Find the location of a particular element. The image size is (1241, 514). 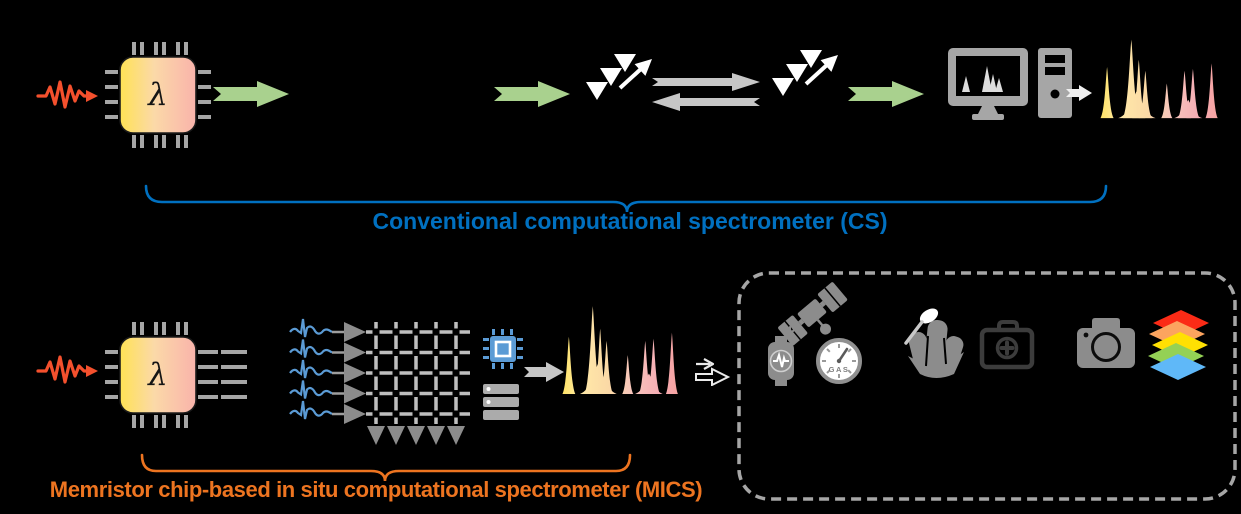

crossbar-grid is located at coordinates (418, 373).